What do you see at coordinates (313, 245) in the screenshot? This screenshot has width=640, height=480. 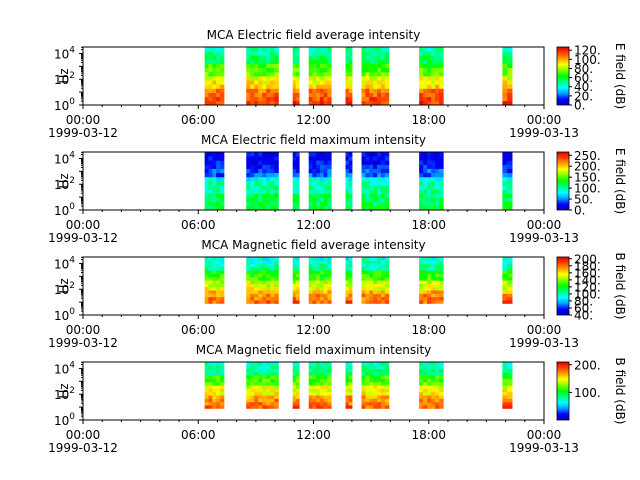 I see `chart-title: MCA Magnetic field average intensity` at bounding box center [313, 245].